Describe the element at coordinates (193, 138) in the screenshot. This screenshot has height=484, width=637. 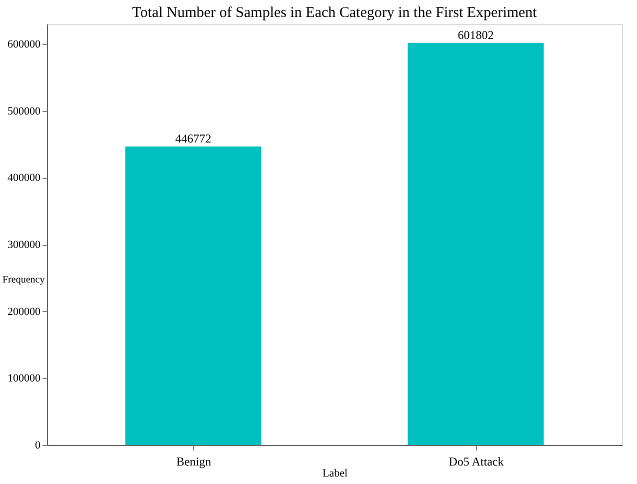
I see `data-label: 446772` at that location.